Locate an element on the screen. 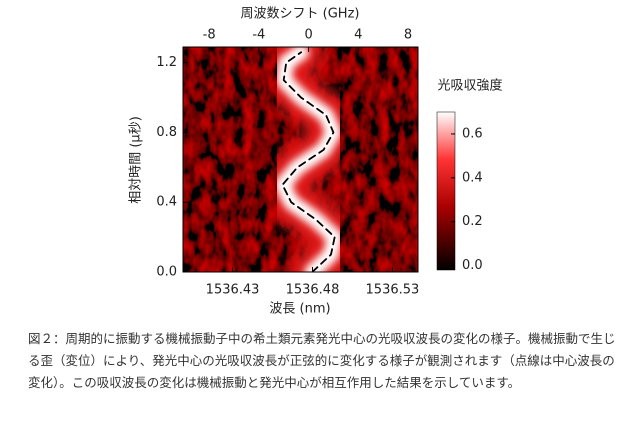  colorbar-tick-label: 0.6 is located at coordinates (472, 133).